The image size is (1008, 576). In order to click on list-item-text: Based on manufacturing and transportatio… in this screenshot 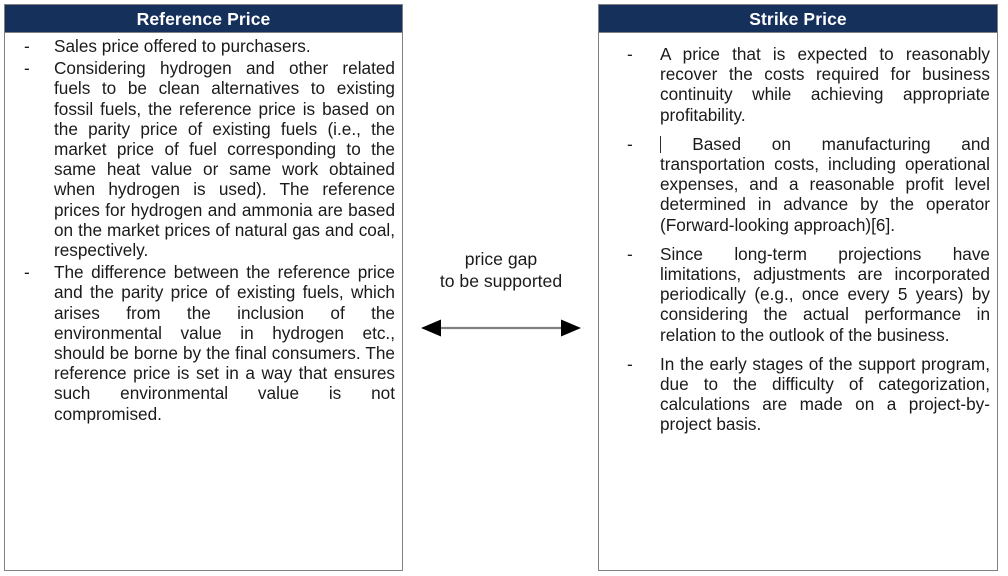, I will do `click(825, 184)`.